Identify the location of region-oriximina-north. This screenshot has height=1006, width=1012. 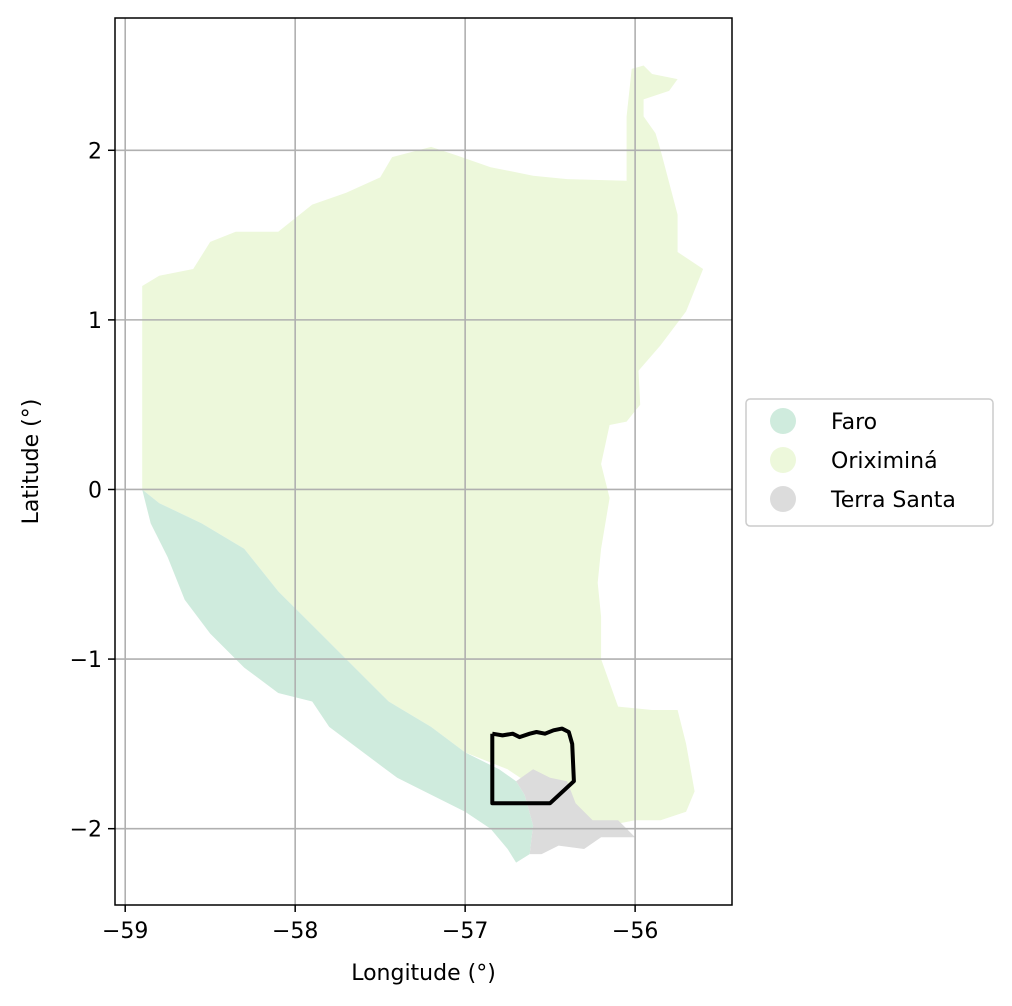
(652, 140).